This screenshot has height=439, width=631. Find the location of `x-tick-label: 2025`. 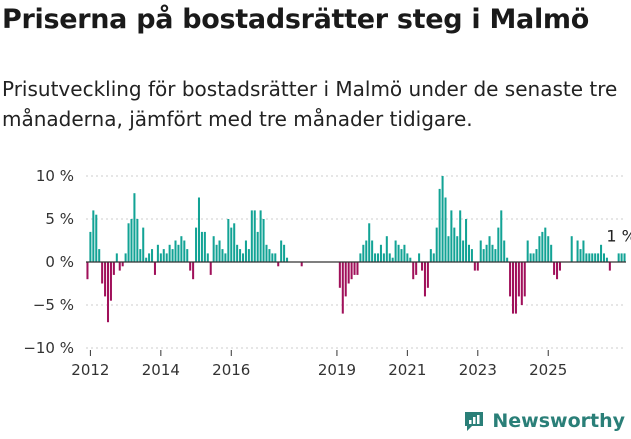

x-tick-label: 2025 is located at coordinates (548, 370).